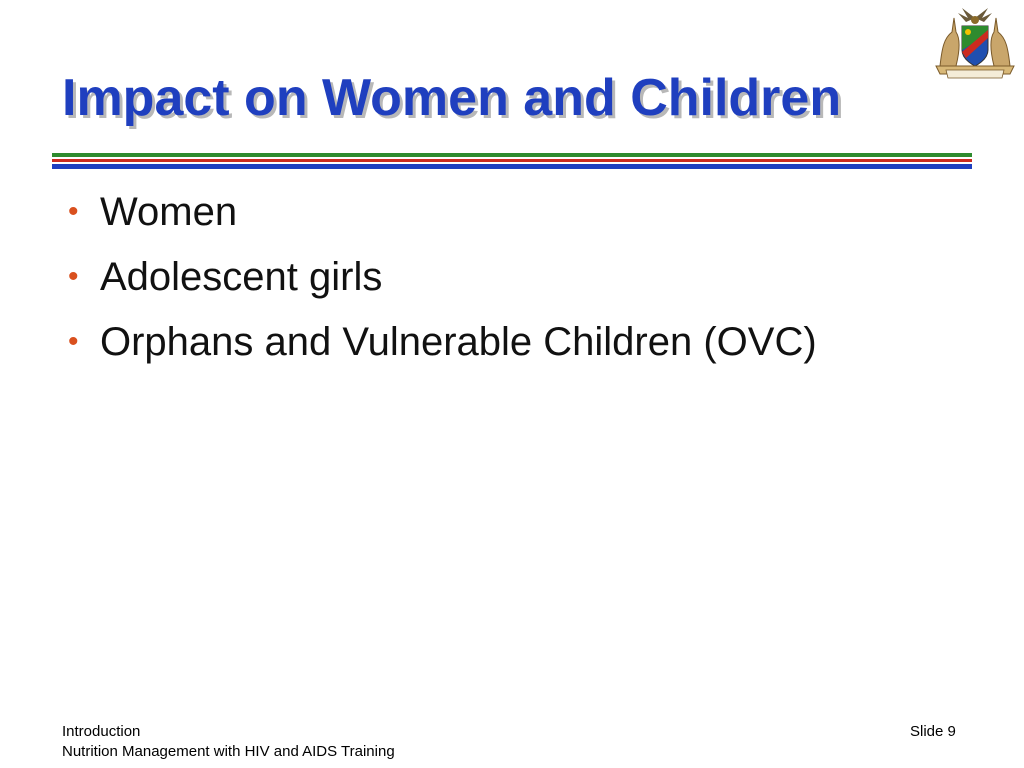 This screenshot has width=1024, height=768. Describe the element at coordinates (452, 98) in the screenshot. I see `slide-title: Impact on Women and Children` at that location.